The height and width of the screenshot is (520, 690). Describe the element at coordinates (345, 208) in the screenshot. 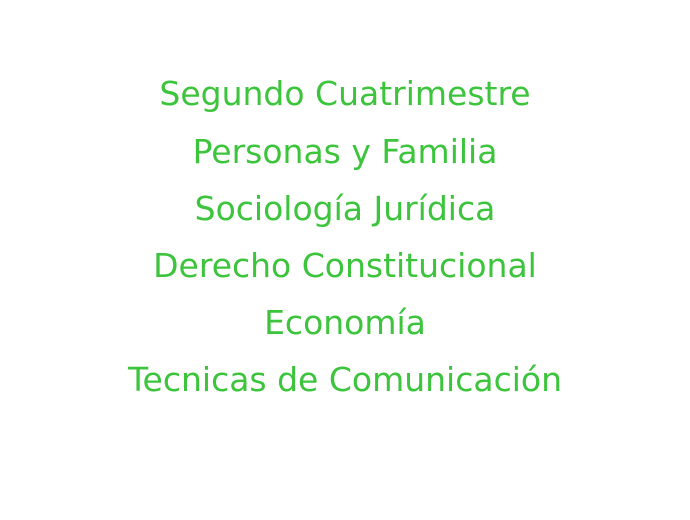

I see `subject-sociologia-juridica: Sociología Jurídica` at that location.